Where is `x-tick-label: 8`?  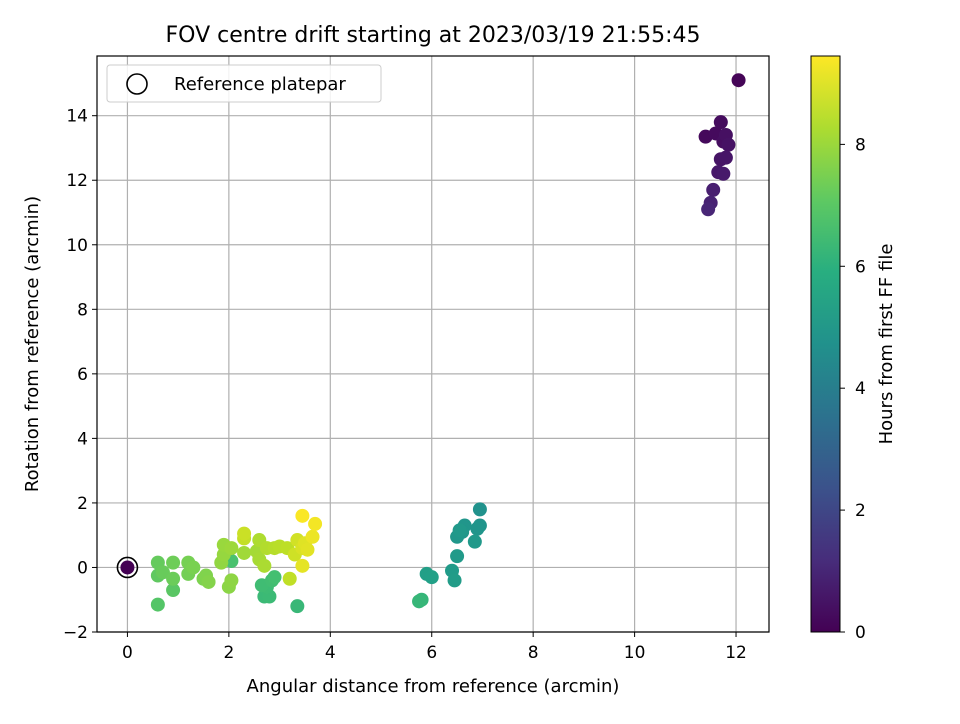
x-tick-label: 8 is located at coordinates (533, 653).